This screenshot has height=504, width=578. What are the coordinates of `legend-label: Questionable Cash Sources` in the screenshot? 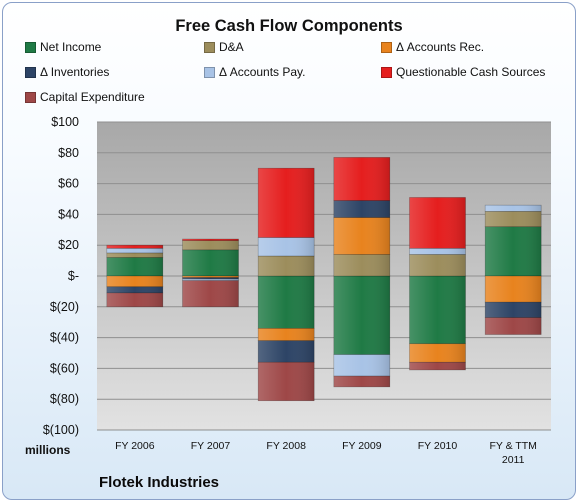 It's located at (471, 72).